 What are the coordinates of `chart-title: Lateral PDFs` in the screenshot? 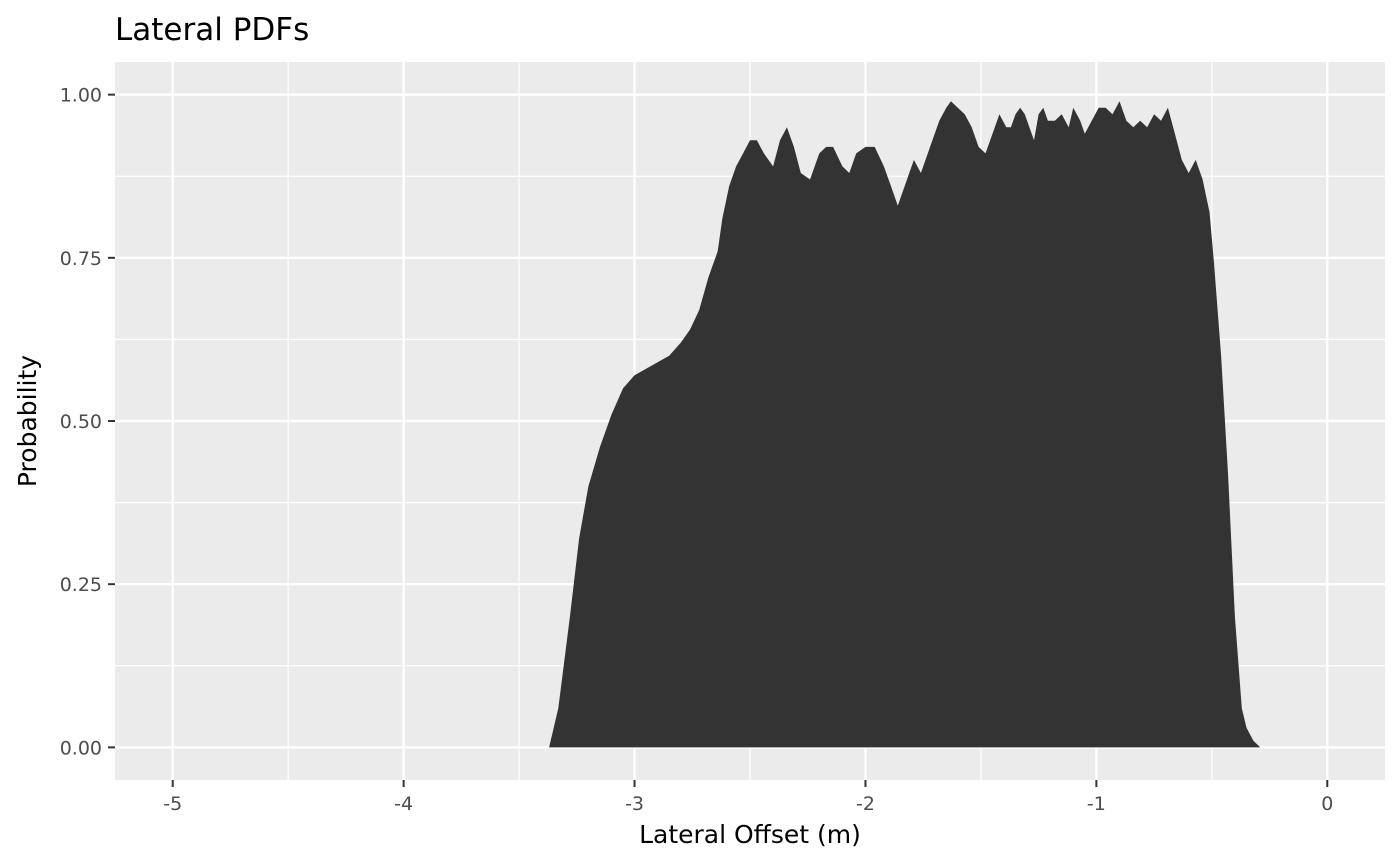 It's located at (212, 30).